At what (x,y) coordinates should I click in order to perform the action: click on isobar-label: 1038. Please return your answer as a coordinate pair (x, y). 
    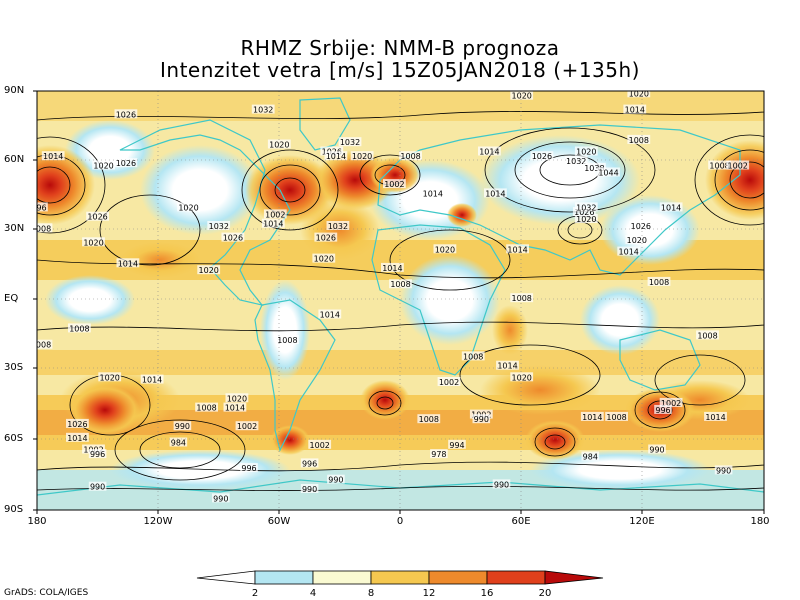
    Looking at the image, I should click on (594, 168).